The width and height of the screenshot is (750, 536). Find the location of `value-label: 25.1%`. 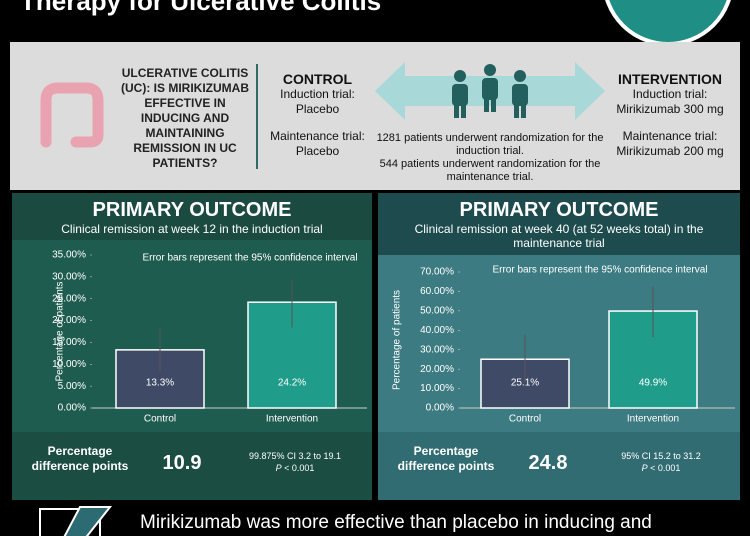

value-label: 25.1% is located at coordinates (525, 383).